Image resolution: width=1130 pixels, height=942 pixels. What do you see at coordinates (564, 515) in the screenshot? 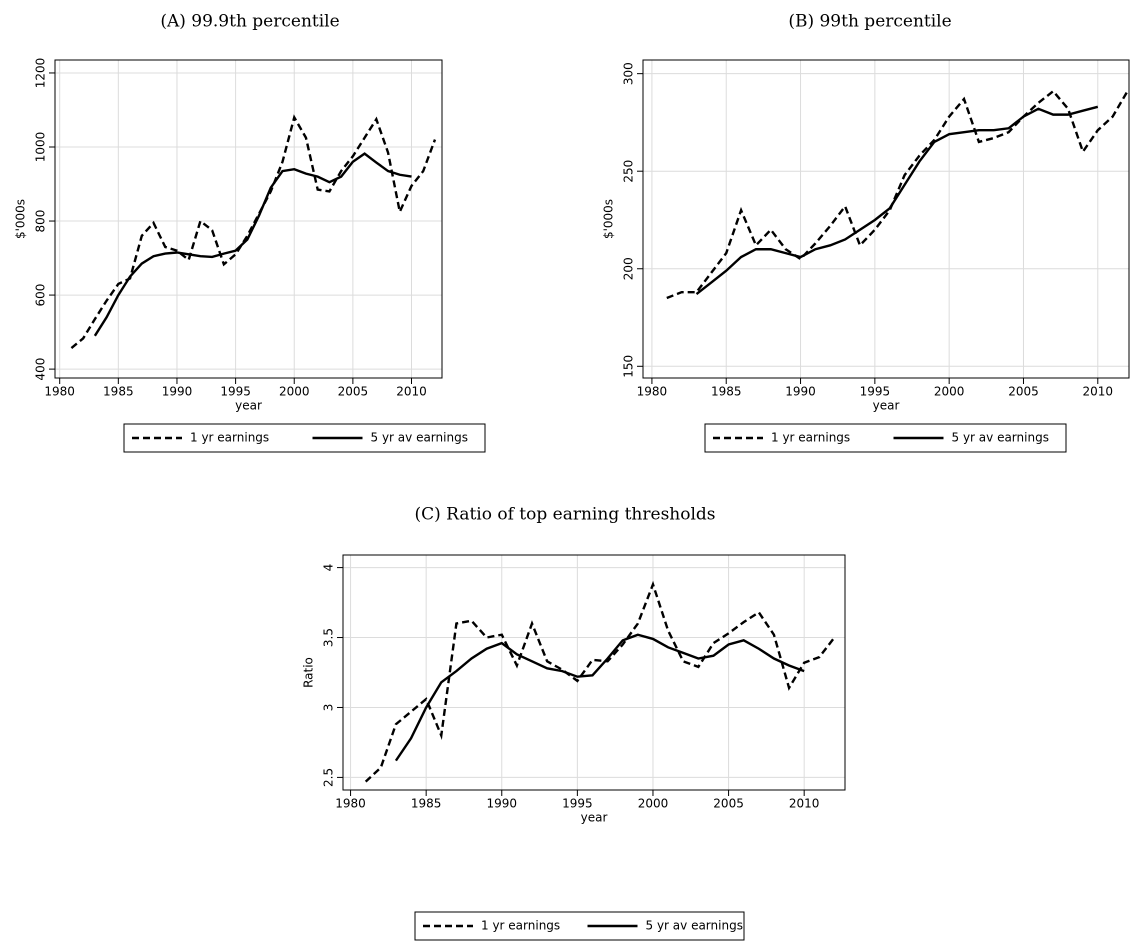
I see `chart-title: (C) Ratio of top earning thresholds` at bounding box center [564, 515].